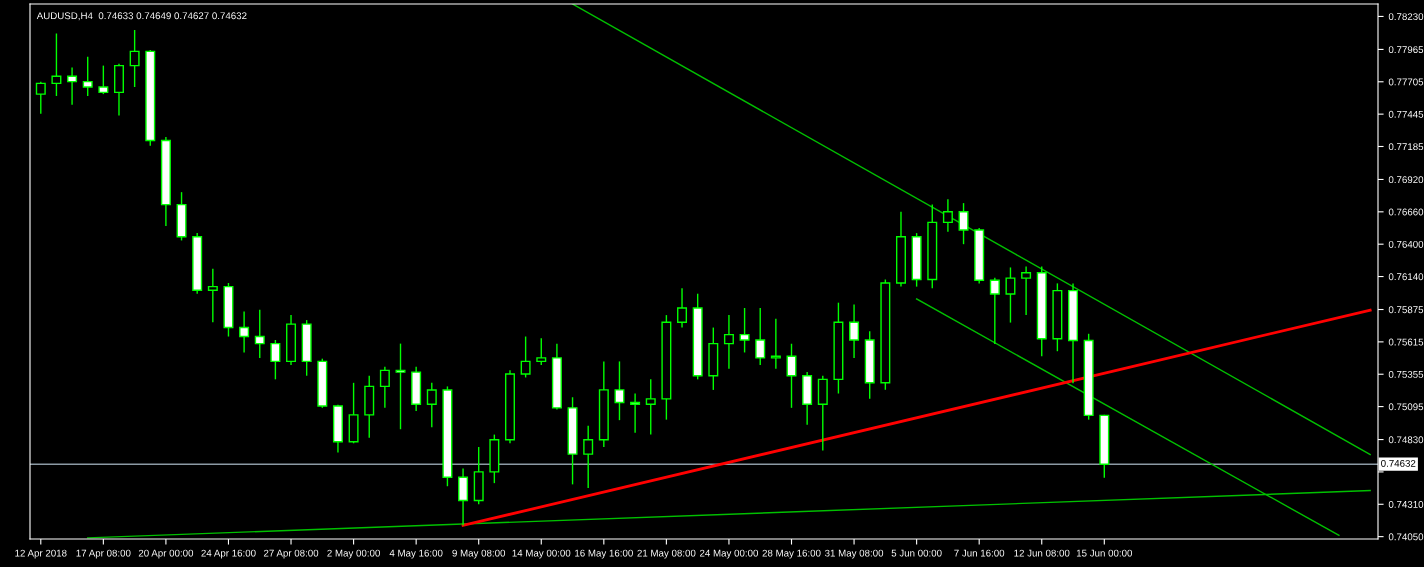 Image resolution: width=1424 pixels, height=567 pixels. Describe the element at coordinates (1406, 180) in the screenshot. I see `y-tick-label: 0.76920` at that location.